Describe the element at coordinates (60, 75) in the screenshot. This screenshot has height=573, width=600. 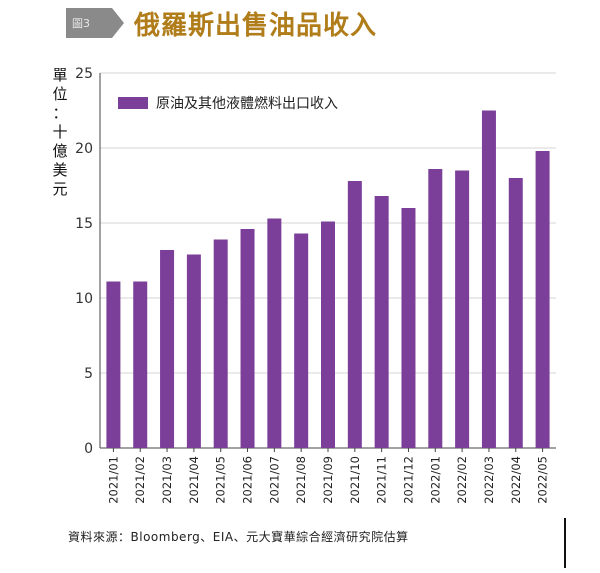
I see `y-axis-label-char: 單` at that location.